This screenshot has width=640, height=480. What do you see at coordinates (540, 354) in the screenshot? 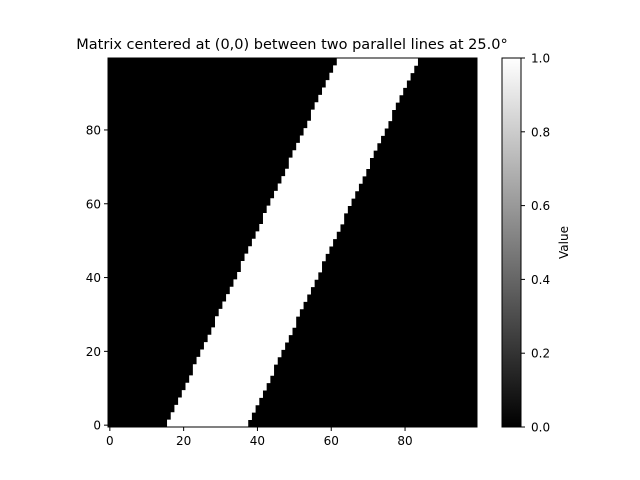
I see `colorbar-tick-label: 0.2` at bounding box center [540, 354].